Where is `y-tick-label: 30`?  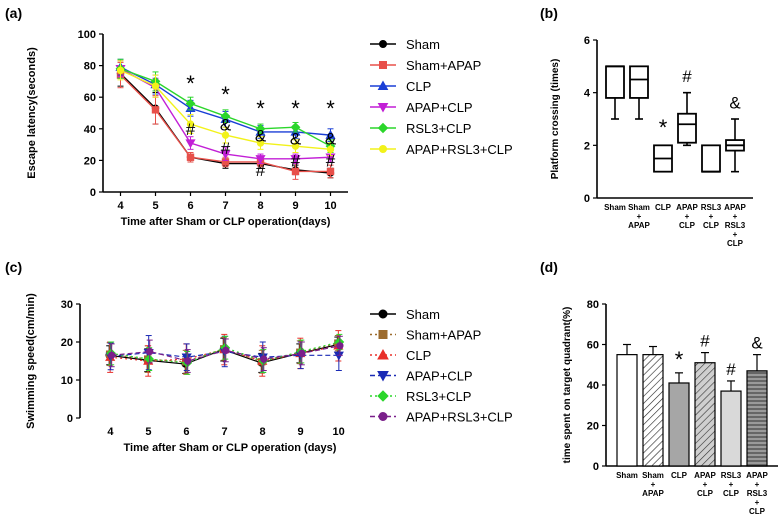
y-tick-label: 30 is located at coordinates (67, 305).